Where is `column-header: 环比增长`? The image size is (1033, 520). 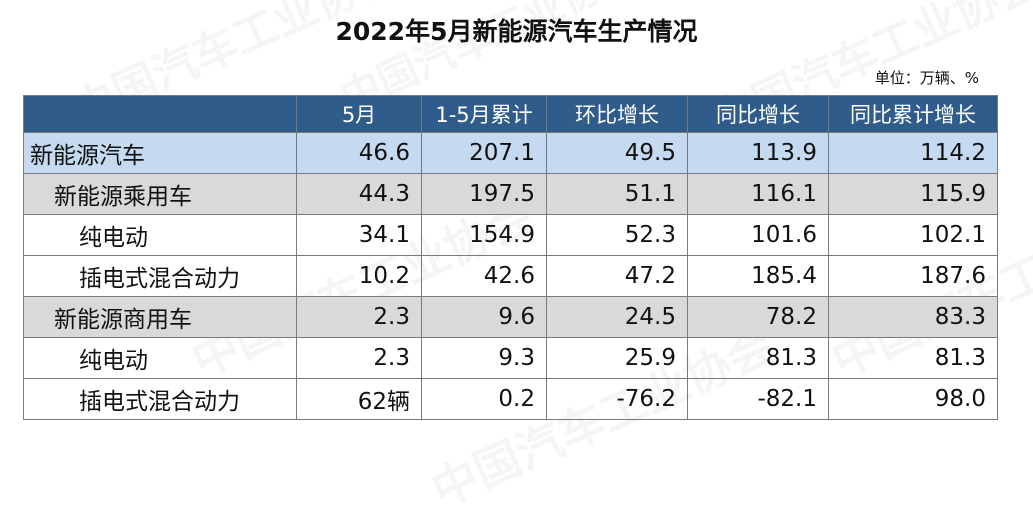
column-header: 环比增长 is located at coordinates (617, 114).